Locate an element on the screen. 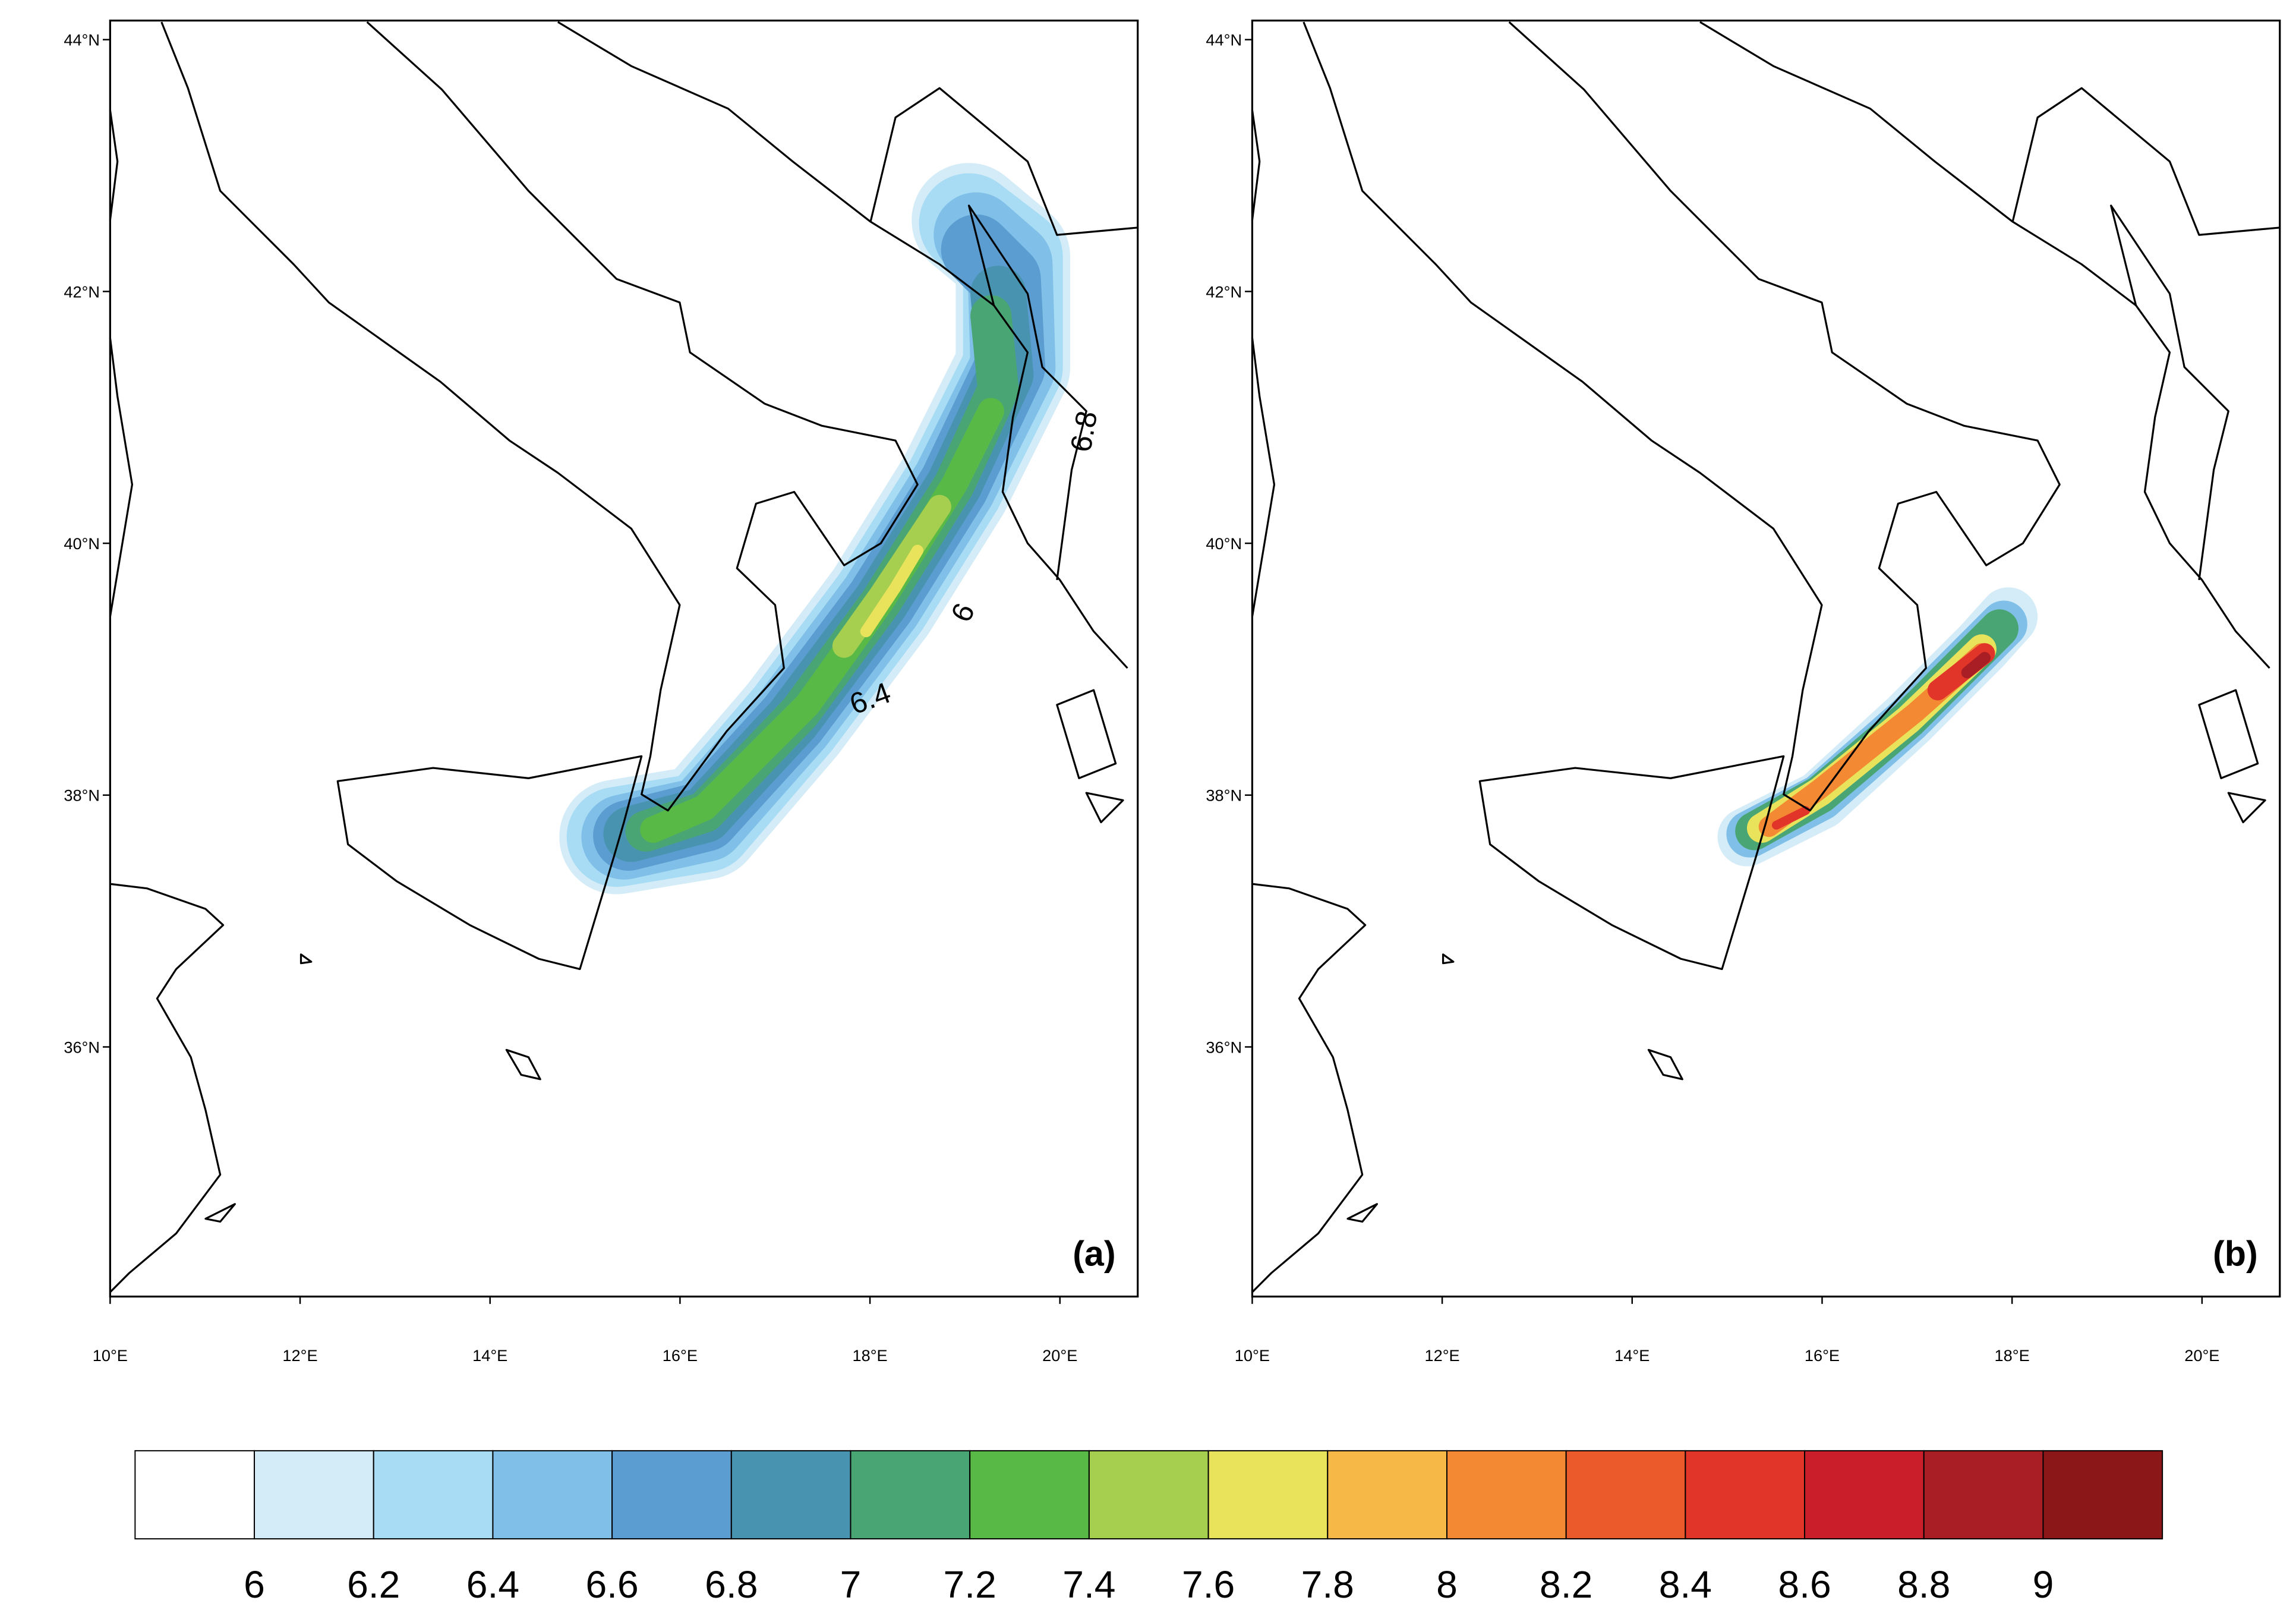 This screenshot has height=1619, width=2296. colorbar-label: 7.2 is located at coordinates (970, 1584).